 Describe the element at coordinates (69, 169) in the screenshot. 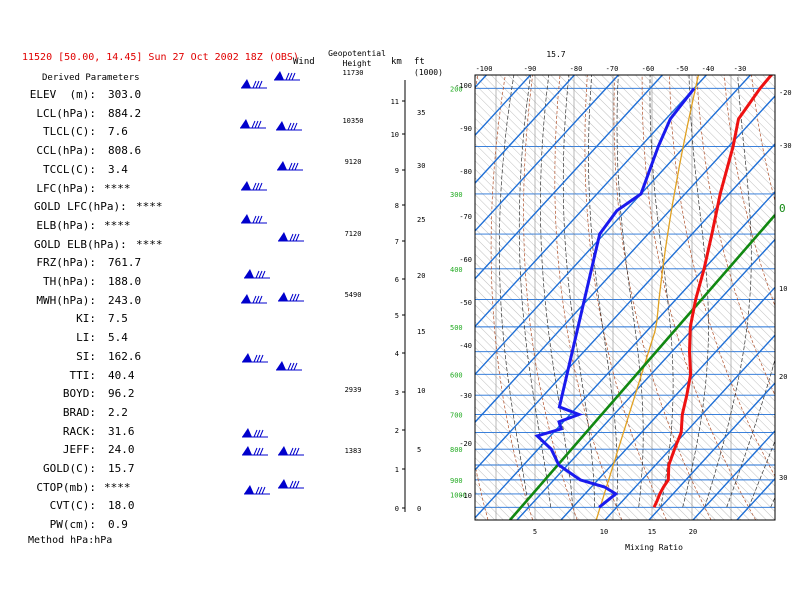

I see `param-label: TCCL(C):` at that location.